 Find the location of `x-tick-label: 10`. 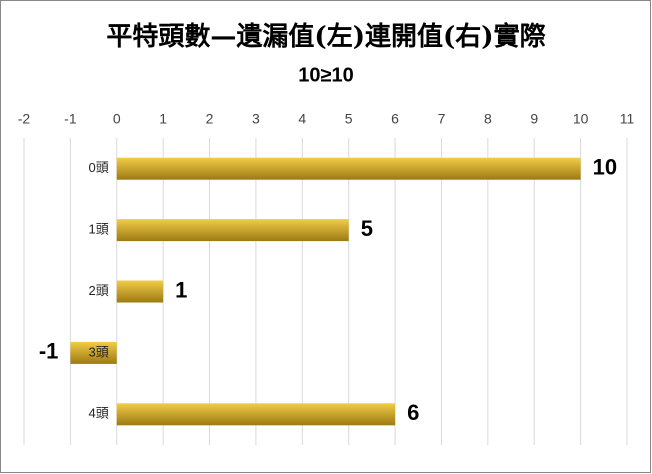

x-tick-label: 10 is located at coordinates (581, 119).